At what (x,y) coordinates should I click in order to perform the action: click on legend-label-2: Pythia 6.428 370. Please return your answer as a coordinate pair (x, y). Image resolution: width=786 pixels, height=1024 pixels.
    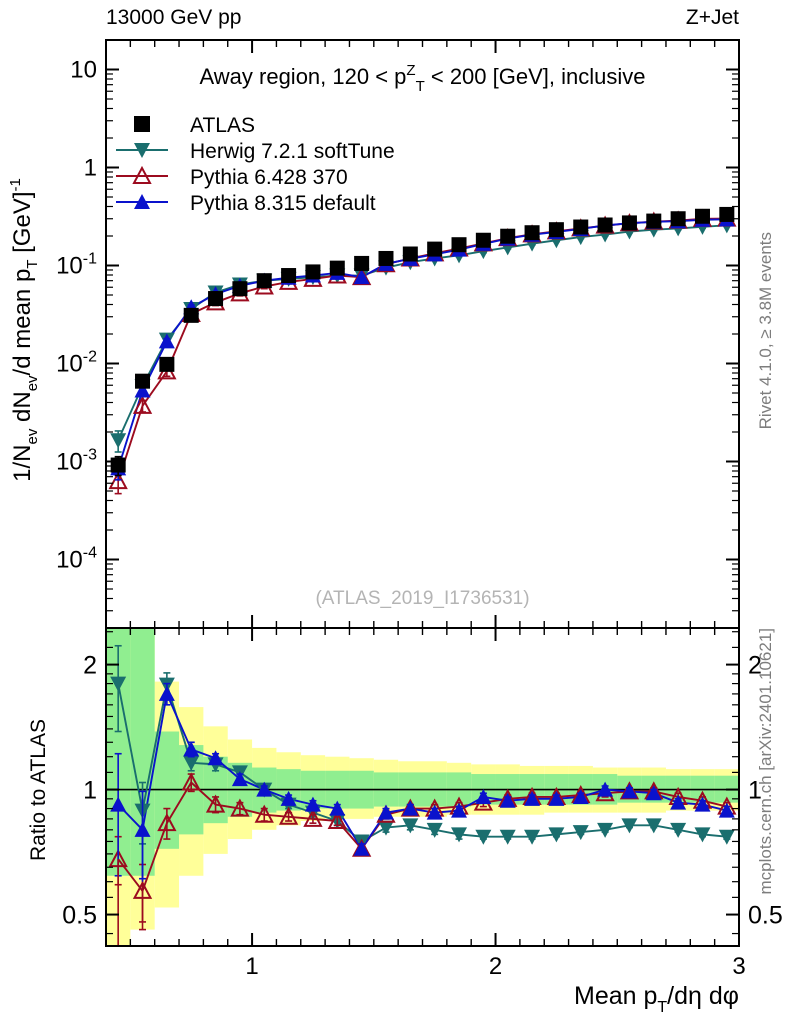
    Looking at the image, I should click on (269, 177).